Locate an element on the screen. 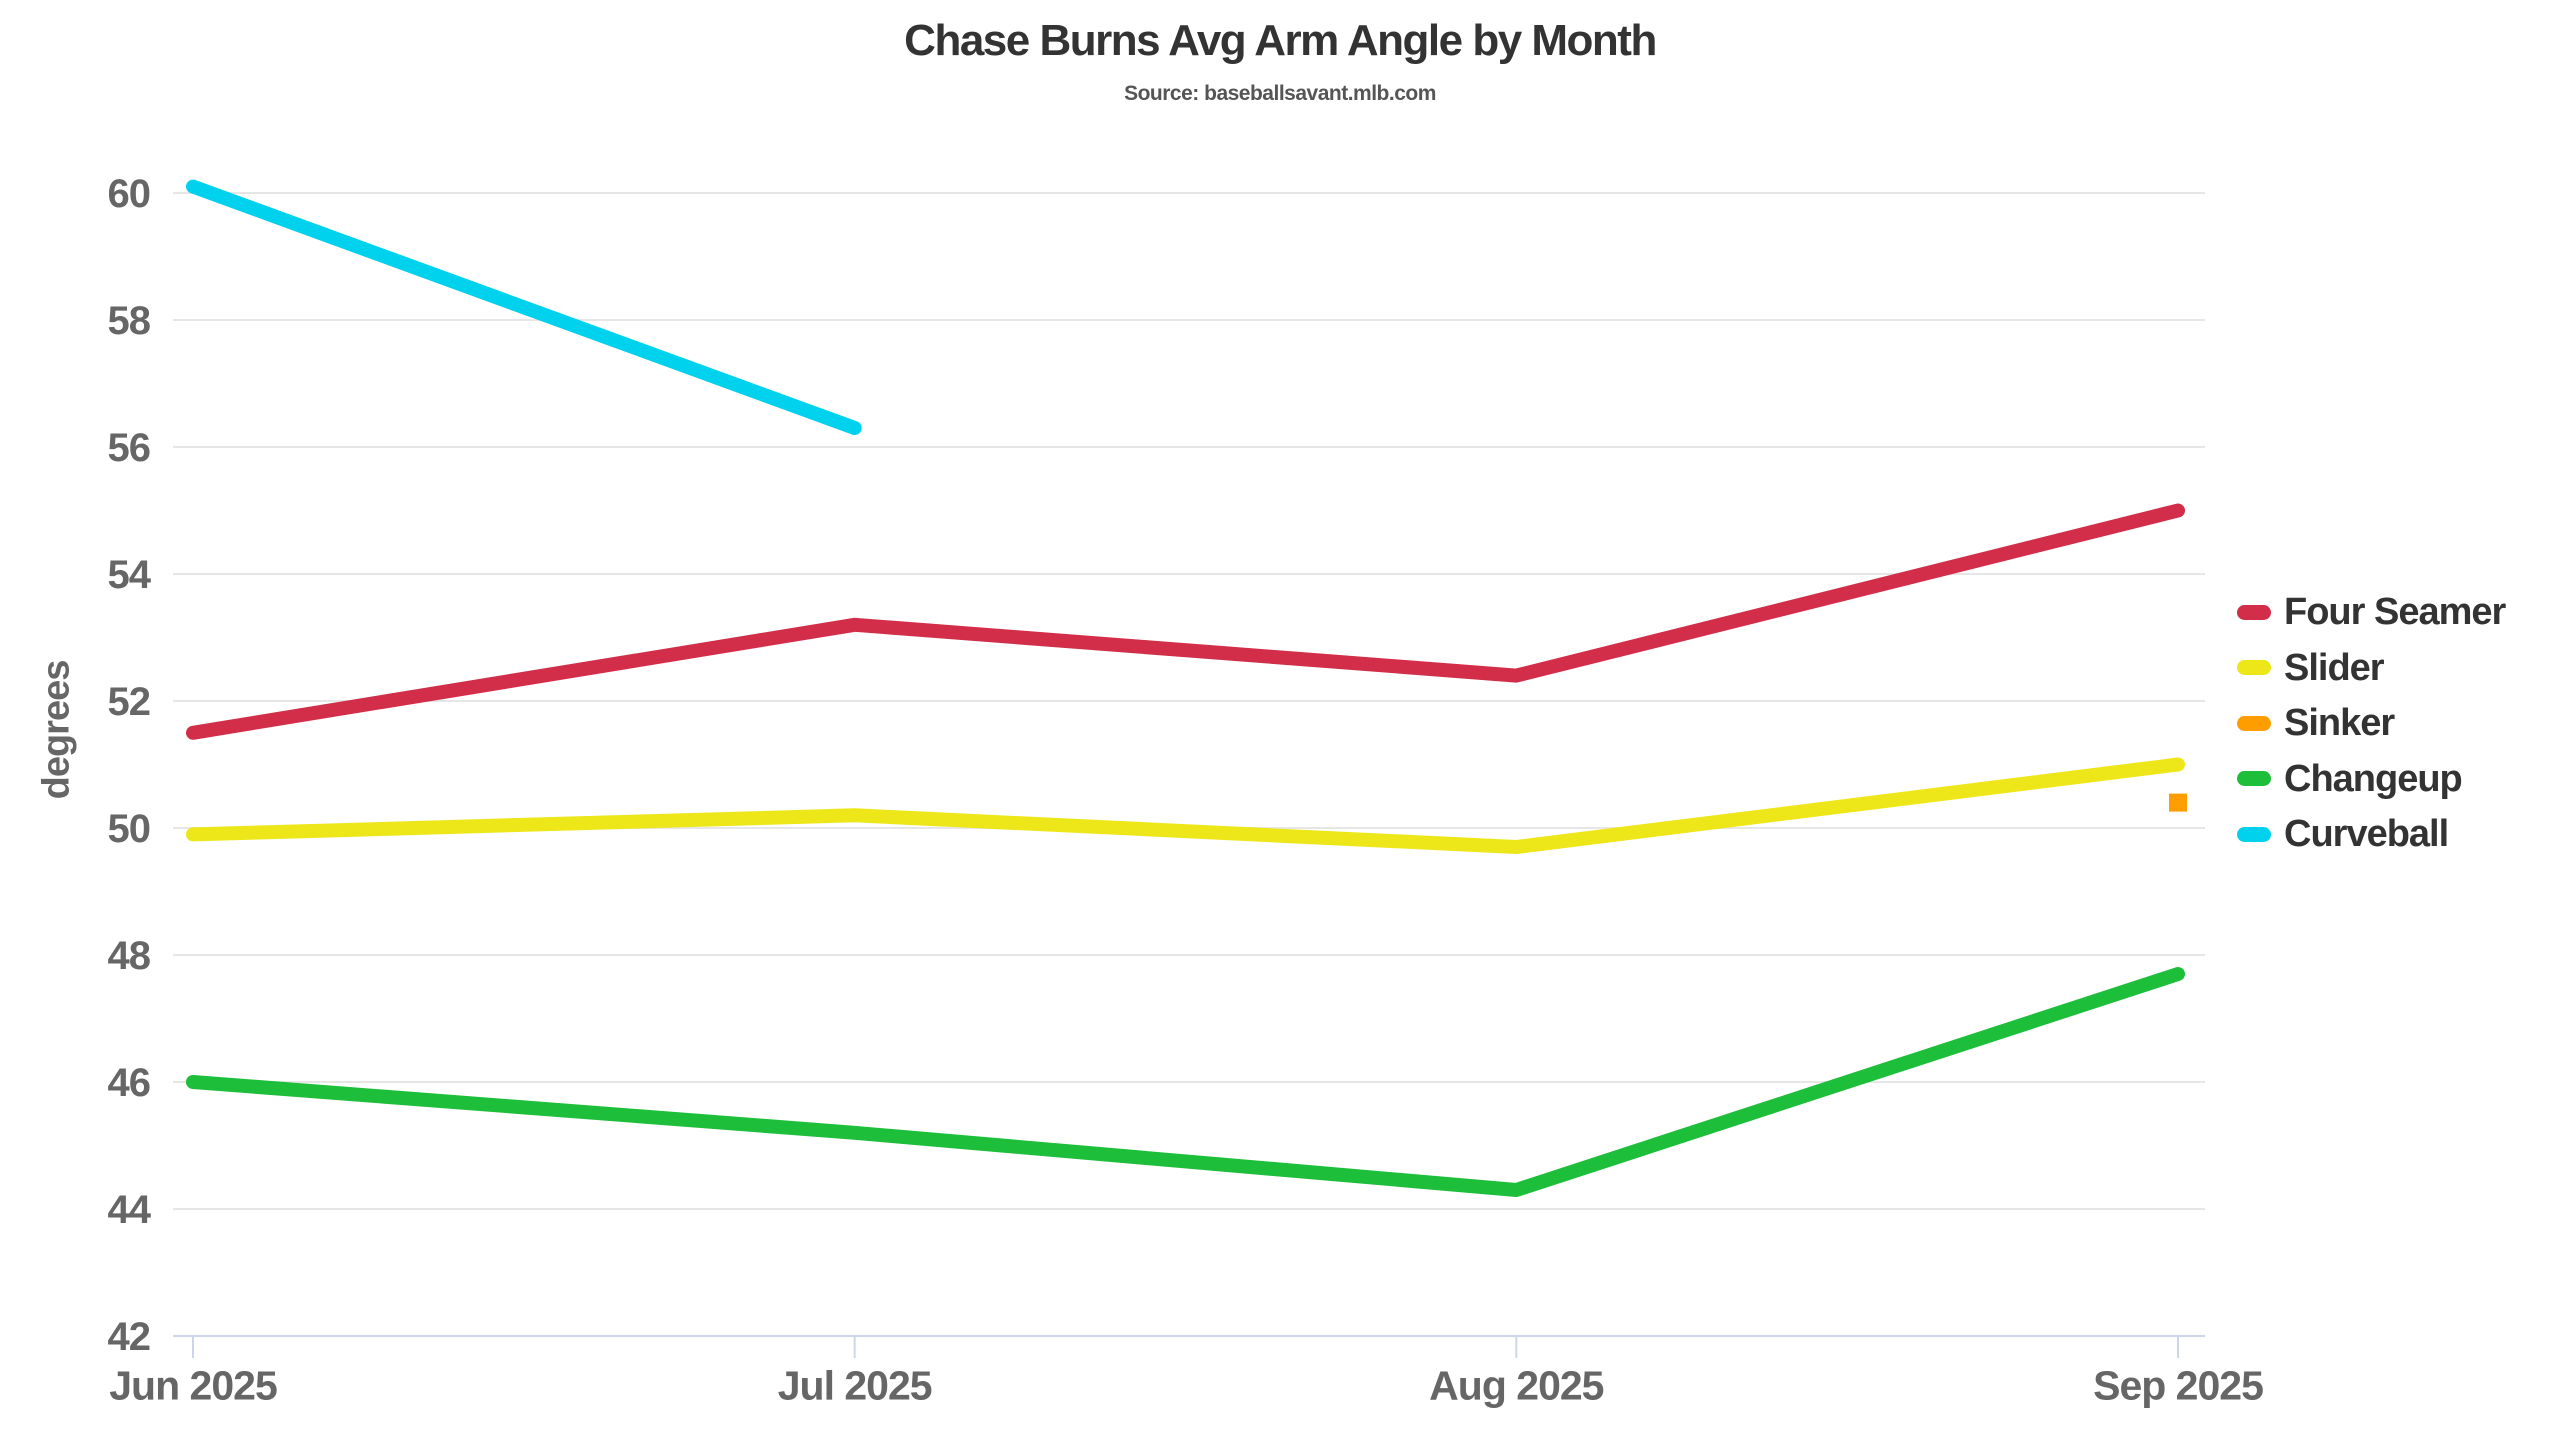  y-tick-label: 54 is located at coordinates (130, 575).